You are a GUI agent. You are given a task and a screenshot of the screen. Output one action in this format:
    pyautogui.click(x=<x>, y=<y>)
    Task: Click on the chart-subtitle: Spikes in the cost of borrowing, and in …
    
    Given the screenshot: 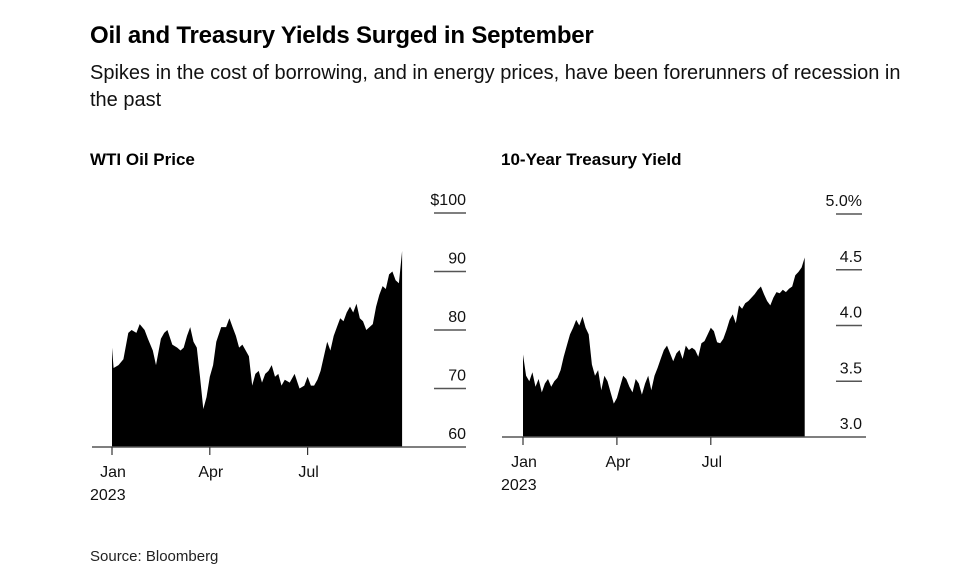 What is the action you would take?
    pyautogui.click(x=495, y=86)
    